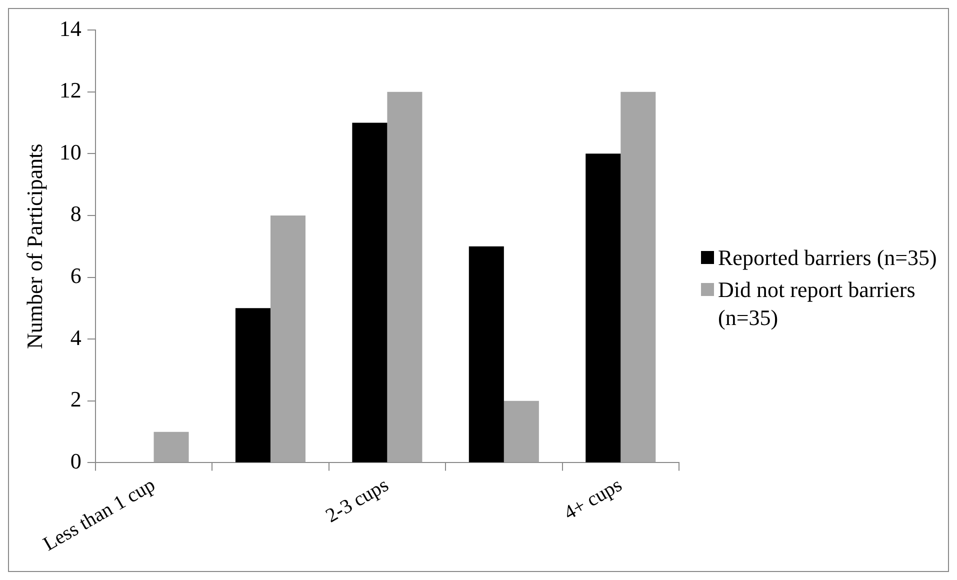  I want to click on x-tick-label: 2-3 cups, so click(357, 501).